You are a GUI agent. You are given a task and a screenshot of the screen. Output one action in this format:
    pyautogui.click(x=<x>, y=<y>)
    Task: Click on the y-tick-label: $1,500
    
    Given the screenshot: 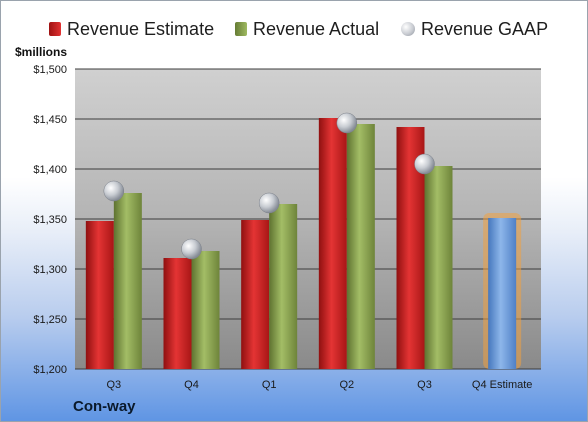 What is the action you would take?
    pyautogui.click(x=50, y=70)
    